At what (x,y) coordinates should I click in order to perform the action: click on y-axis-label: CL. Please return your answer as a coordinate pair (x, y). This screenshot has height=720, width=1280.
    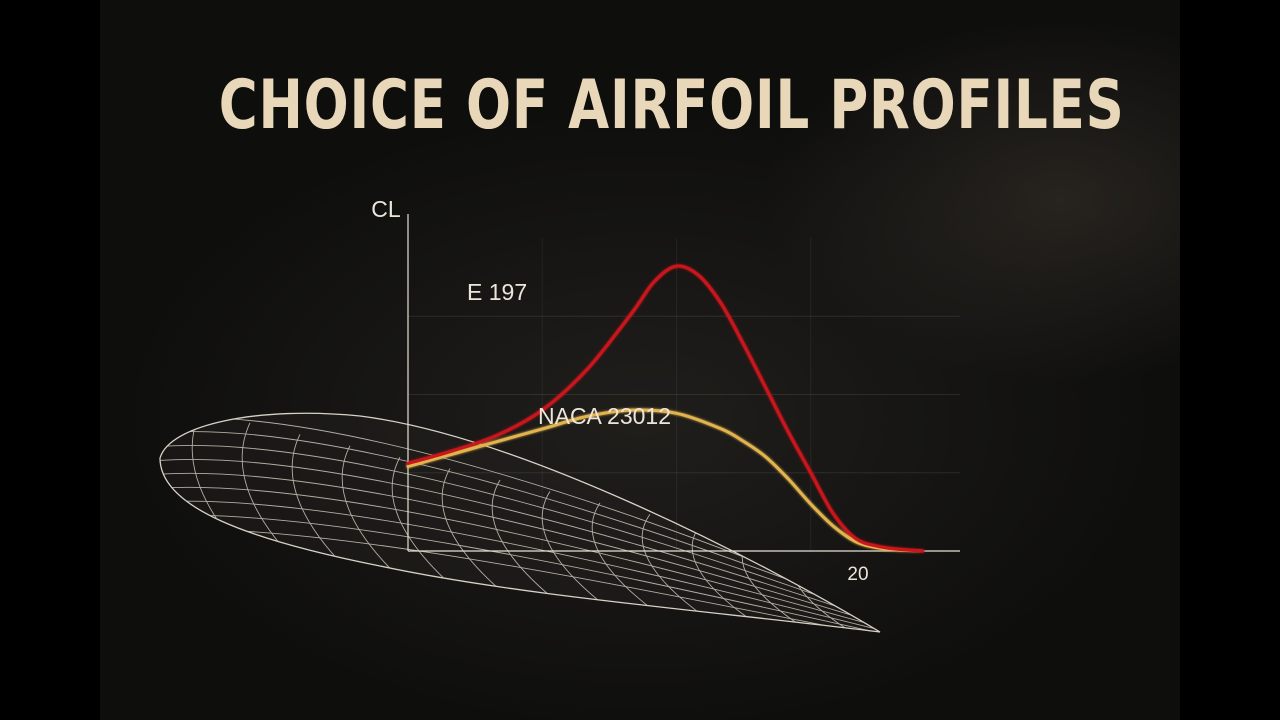
    Looking at the image, I should click on (386, 209).